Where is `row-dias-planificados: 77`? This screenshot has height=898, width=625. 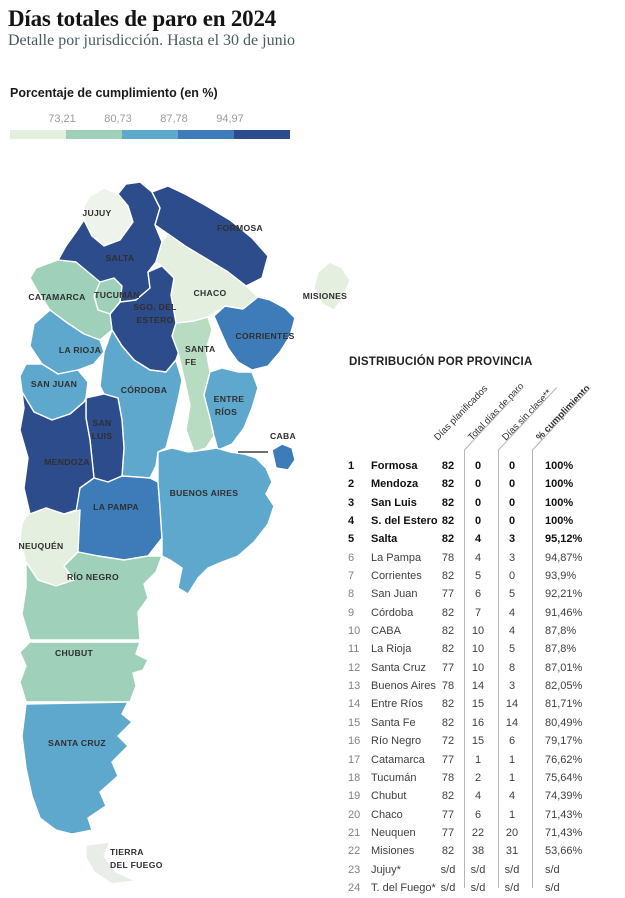 row-dias-planificados: 77 is located at coordinates (448, 594).